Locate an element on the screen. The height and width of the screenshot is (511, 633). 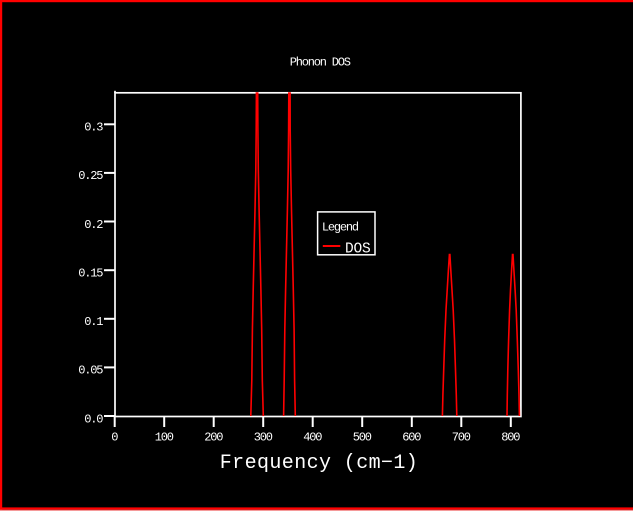
svg-text: 0.2 is located at coordinates (93, 225).